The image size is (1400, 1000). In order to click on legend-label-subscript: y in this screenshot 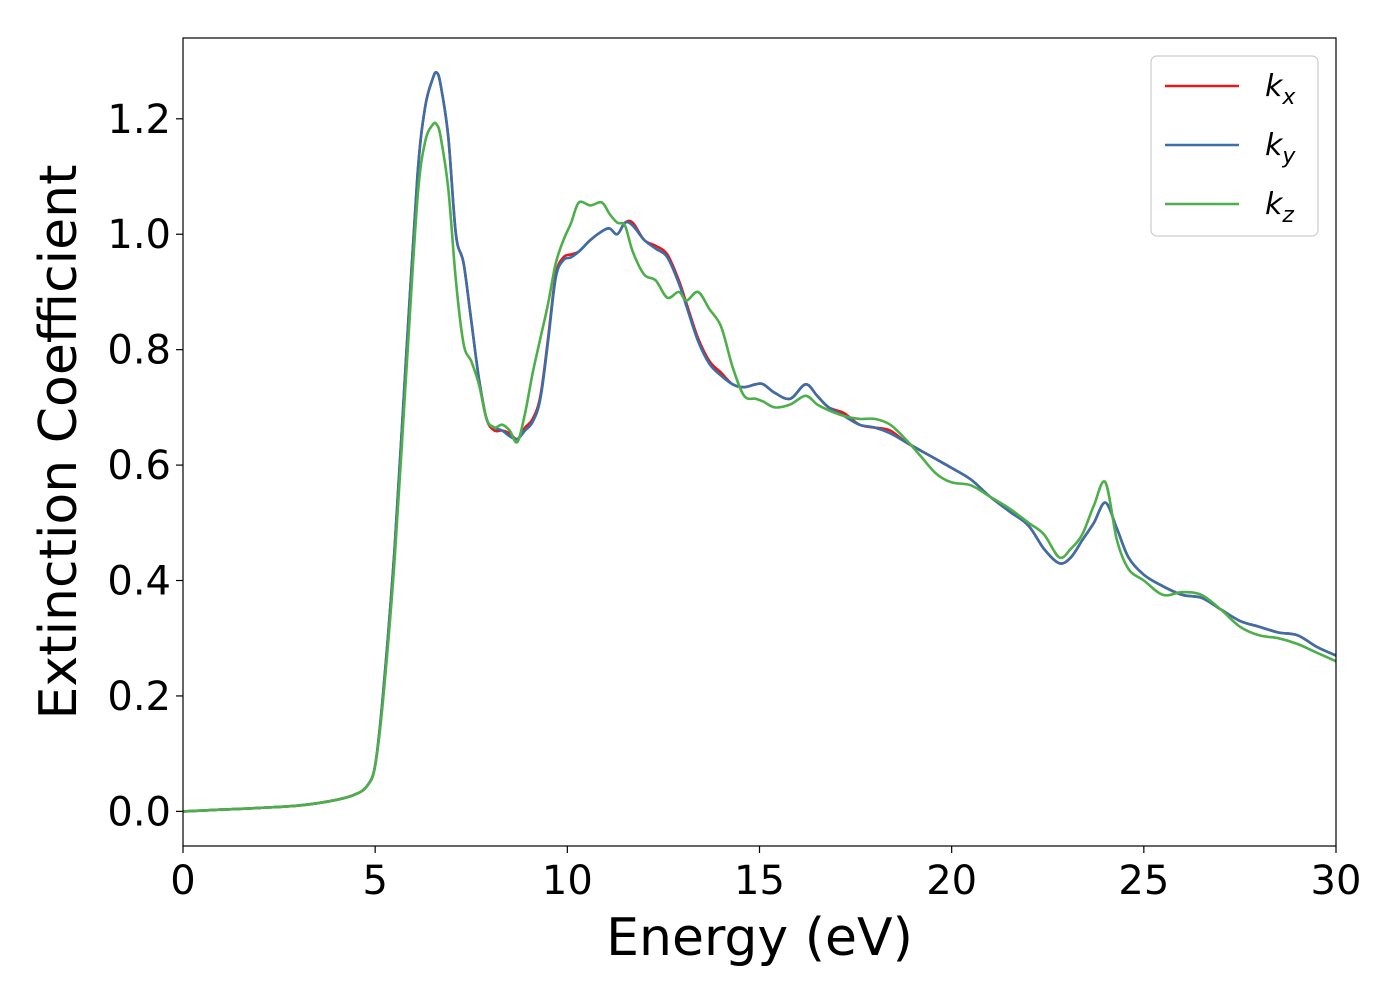, I will do `click(1288, 156)`.